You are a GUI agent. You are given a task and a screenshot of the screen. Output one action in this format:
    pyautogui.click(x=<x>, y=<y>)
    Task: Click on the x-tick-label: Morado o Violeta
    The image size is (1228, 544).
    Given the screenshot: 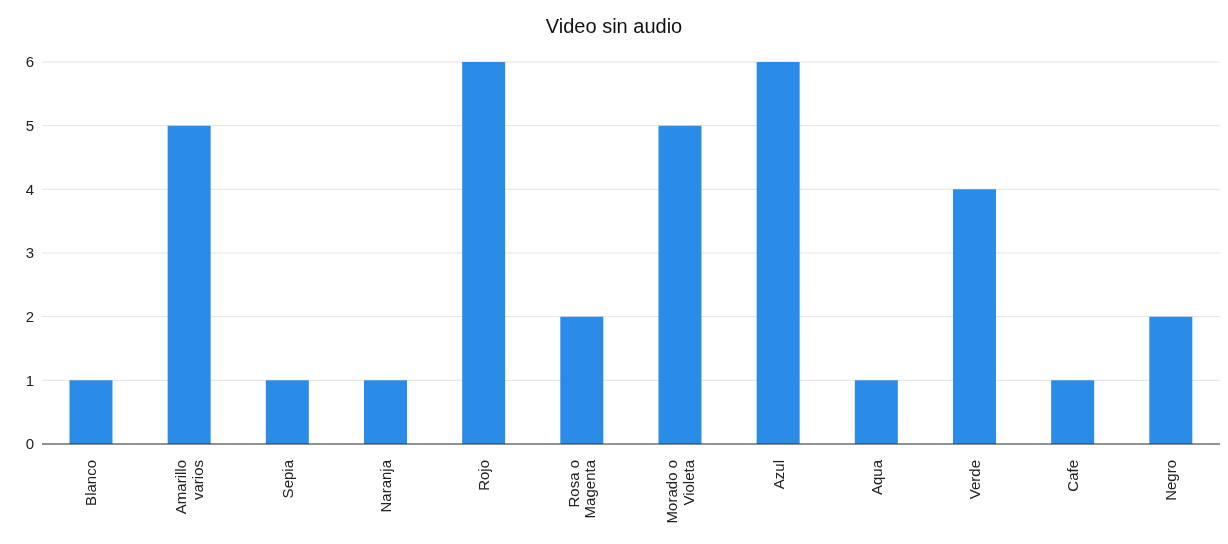 What is the action you would take?
    pyautogui.click(x=680, y=491)
    